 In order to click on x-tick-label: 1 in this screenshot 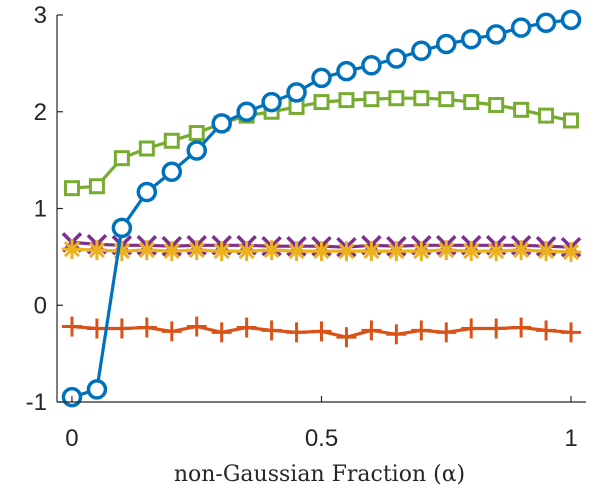, I will do `click(570, 438)`.